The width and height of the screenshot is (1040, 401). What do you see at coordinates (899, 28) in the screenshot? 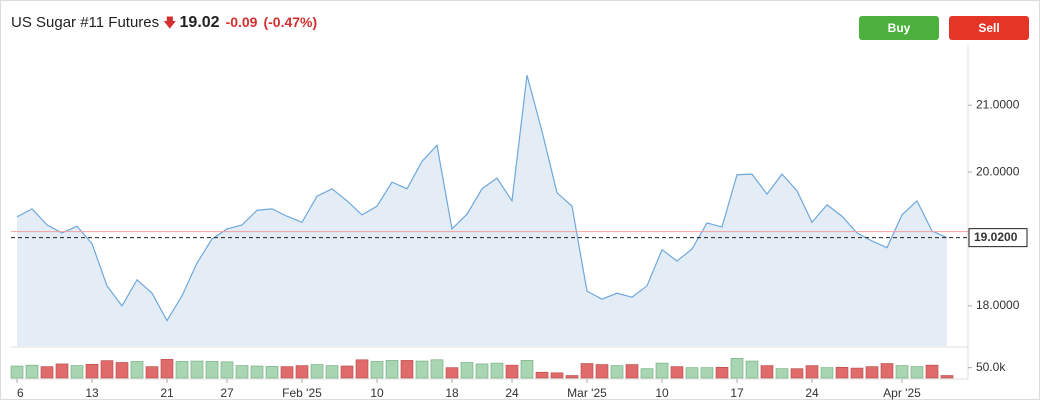
I see `buy-button: Buy` at bounding box center [899, 28].